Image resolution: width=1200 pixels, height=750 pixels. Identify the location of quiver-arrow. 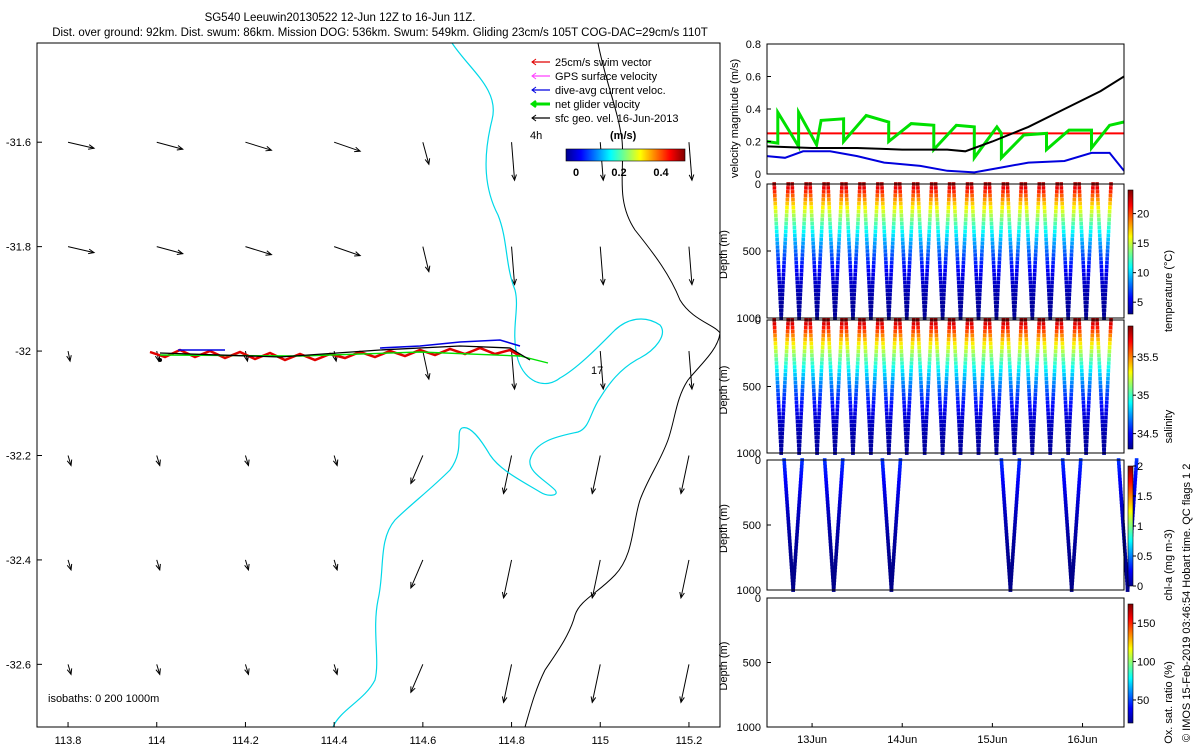
(691, 266).